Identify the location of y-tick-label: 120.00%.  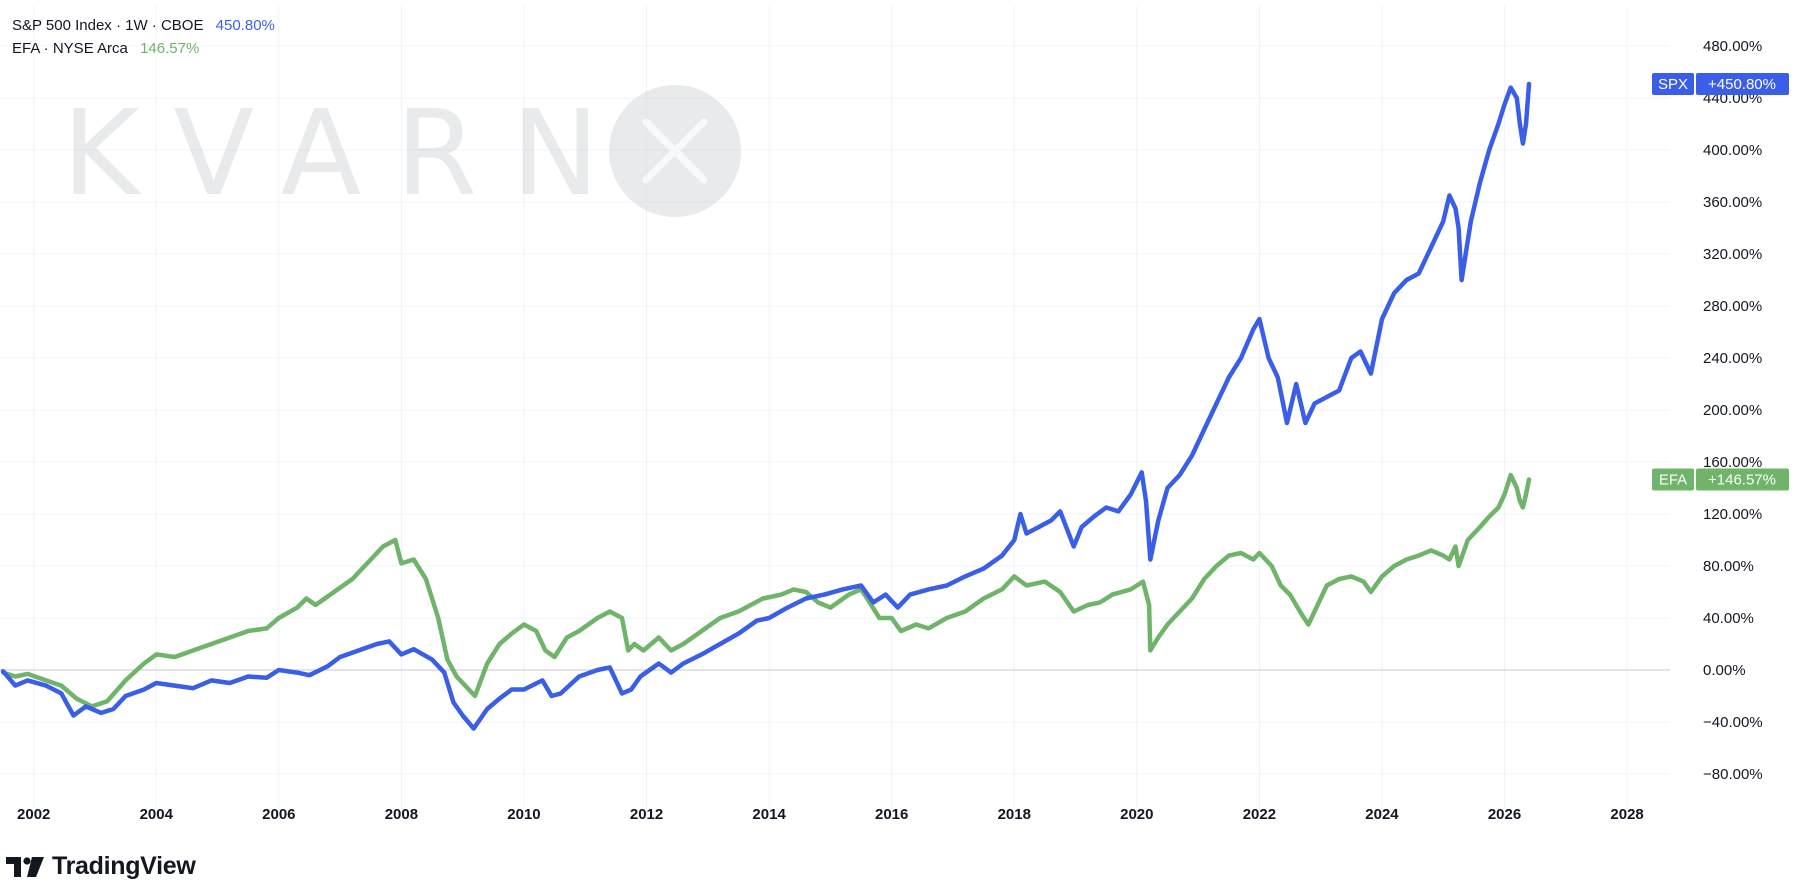
(1732, 514).